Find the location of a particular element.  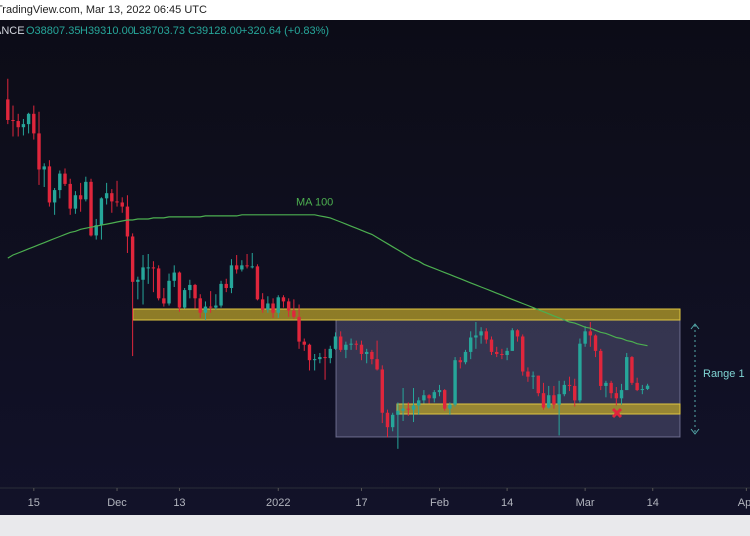

source-label: TradingView.com, Mar 13, 2022 06:45 UTC is located at coordinates (103, 10).